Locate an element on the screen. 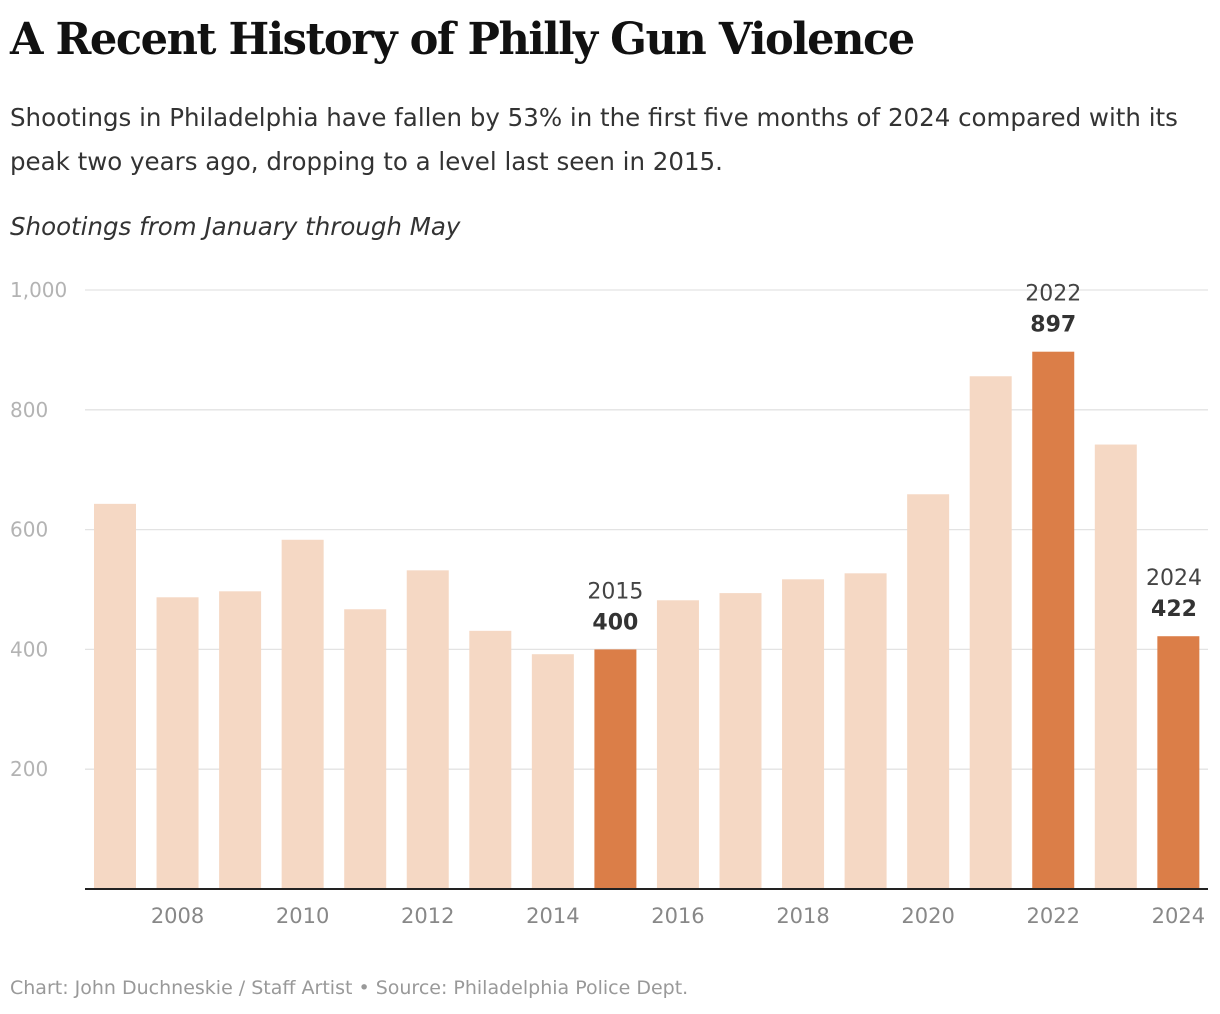 This screenshot has width=1220, height=1014. x-tick-label: 2016 is located at coordinates (677, 916).